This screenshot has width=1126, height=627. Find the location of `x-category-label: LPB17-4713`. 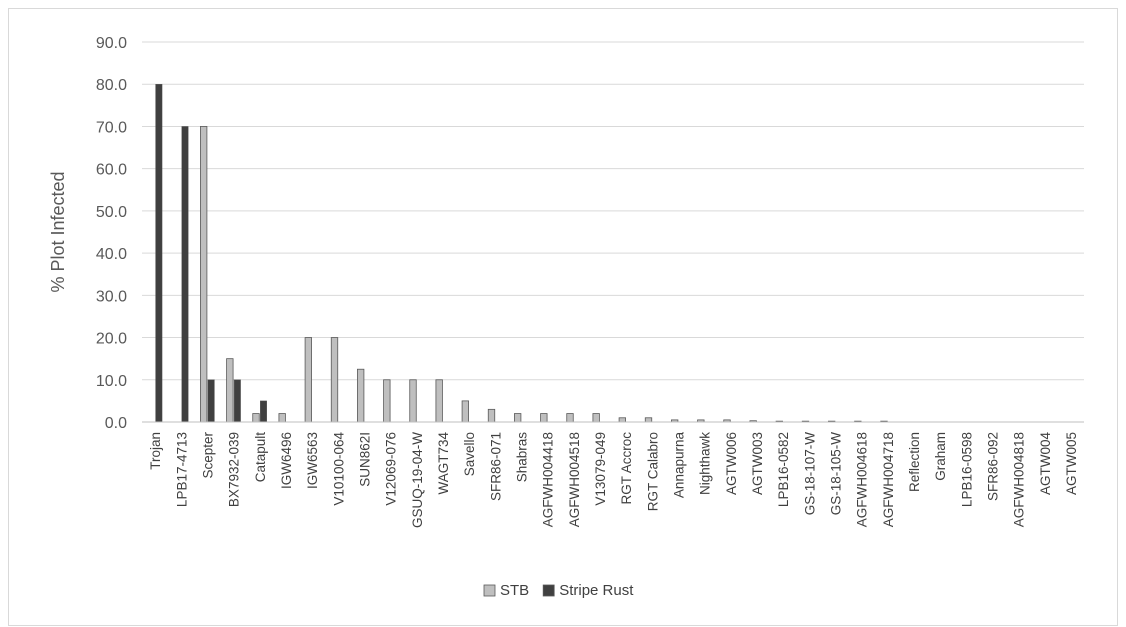

x-category-label: LPB17-4713 is located at coordinates (181, 469).